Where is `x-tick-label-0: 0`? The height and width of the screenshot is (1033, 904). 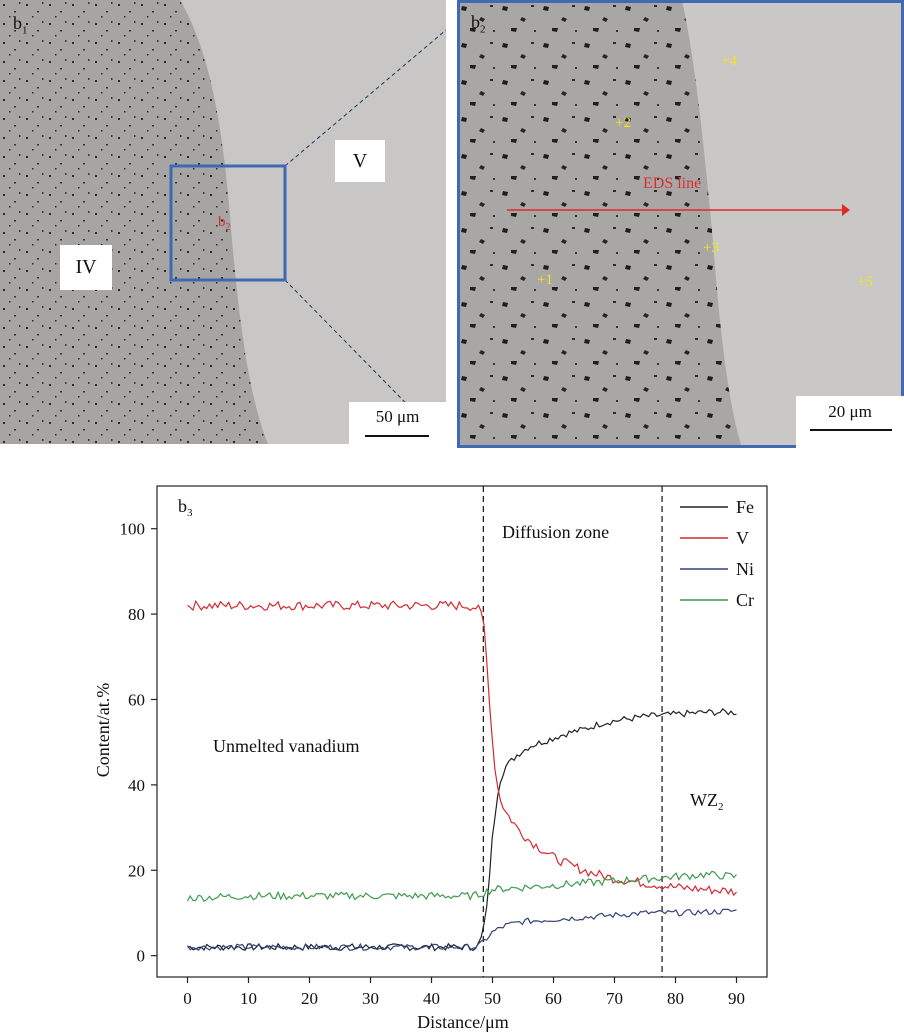
x-tick-label-0: 0 is located at coordinates (187, 998).